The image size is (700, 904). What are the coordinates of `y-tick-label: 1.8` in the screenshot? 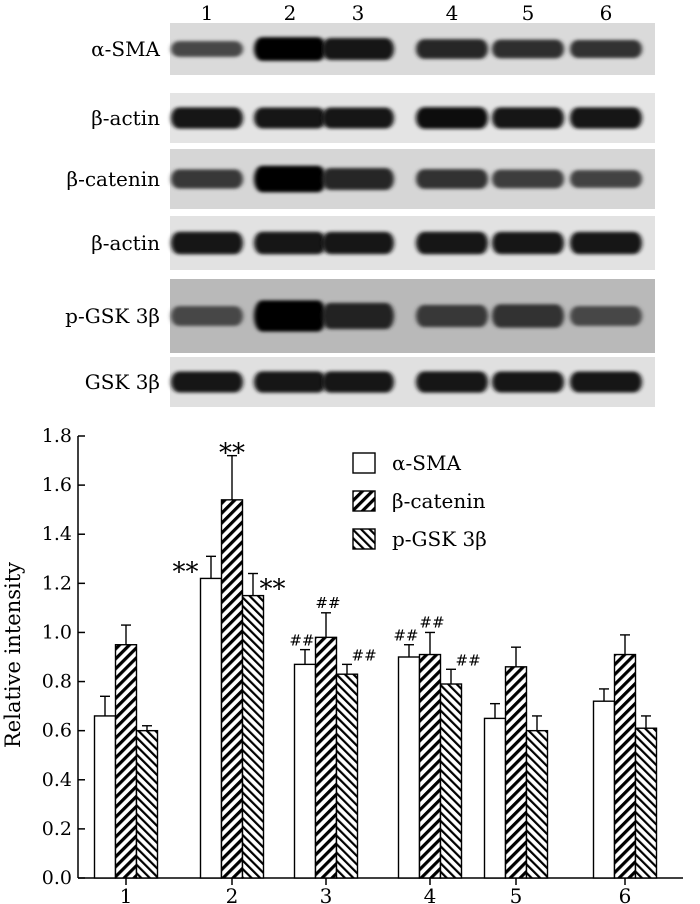 It's located at (57, 436).